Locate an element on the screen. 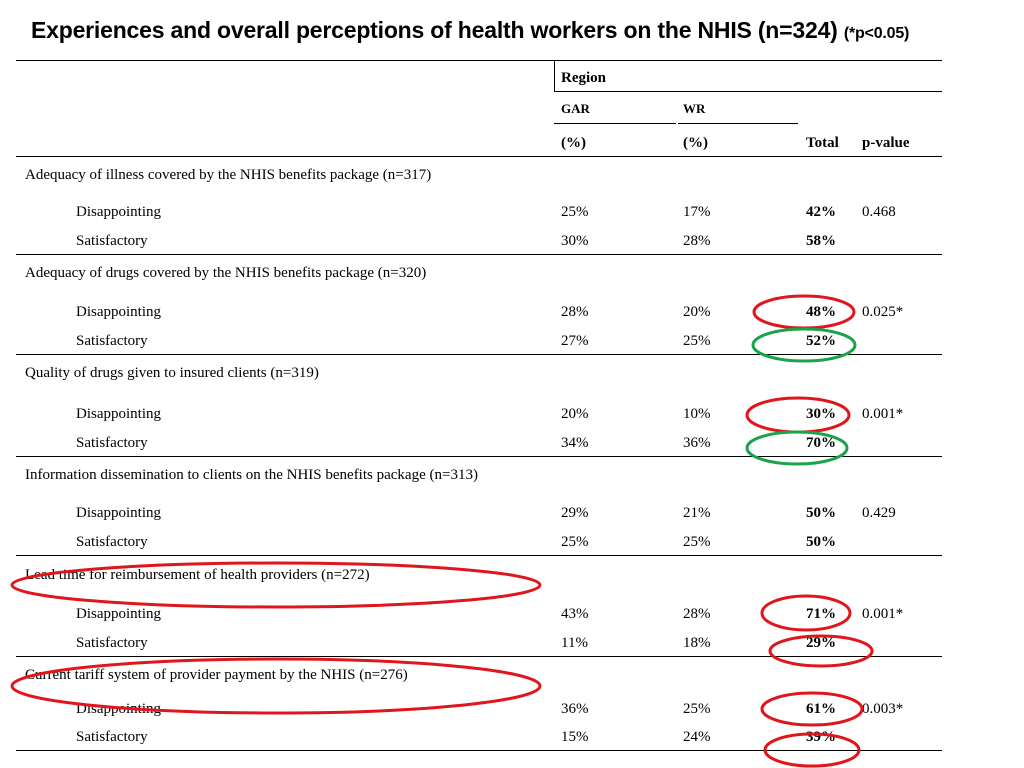  row-gar-value: 27% is located at coordinates (575, 341).